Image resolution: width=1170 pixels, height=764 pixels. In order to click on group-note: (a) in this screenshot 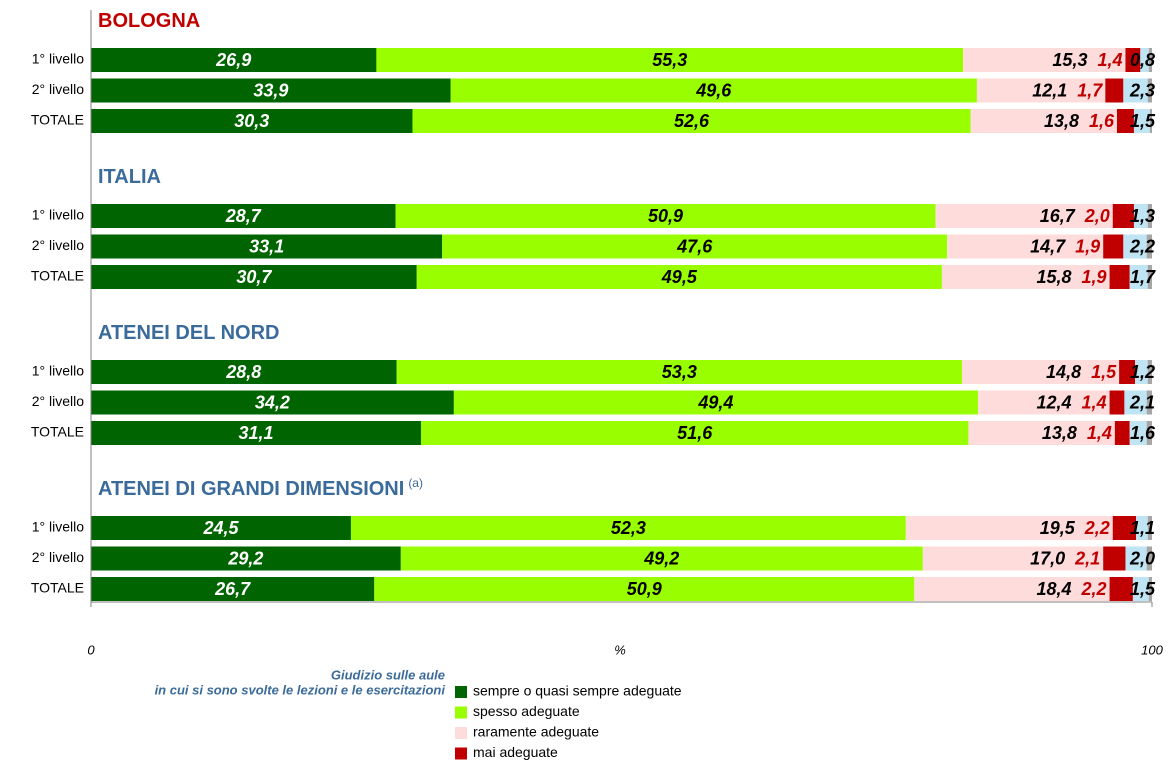, I will do `click(415, 483)`.